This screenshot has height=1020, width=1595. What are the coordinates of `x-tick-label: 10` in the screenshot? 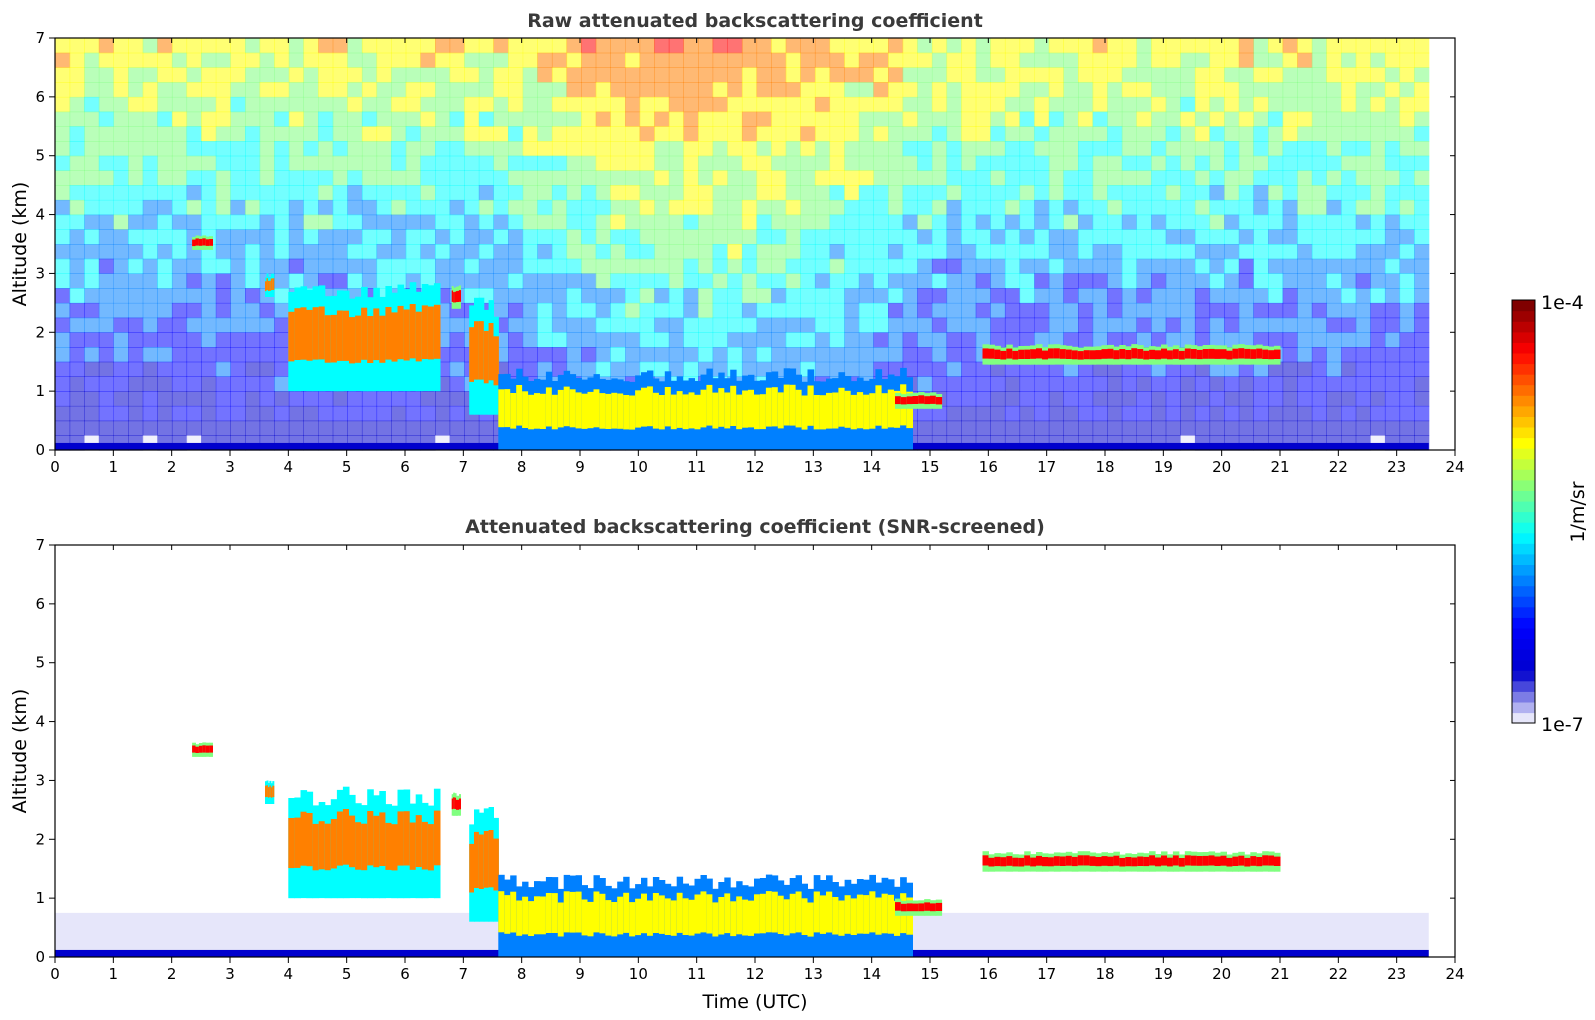 It's located at (638, 974).